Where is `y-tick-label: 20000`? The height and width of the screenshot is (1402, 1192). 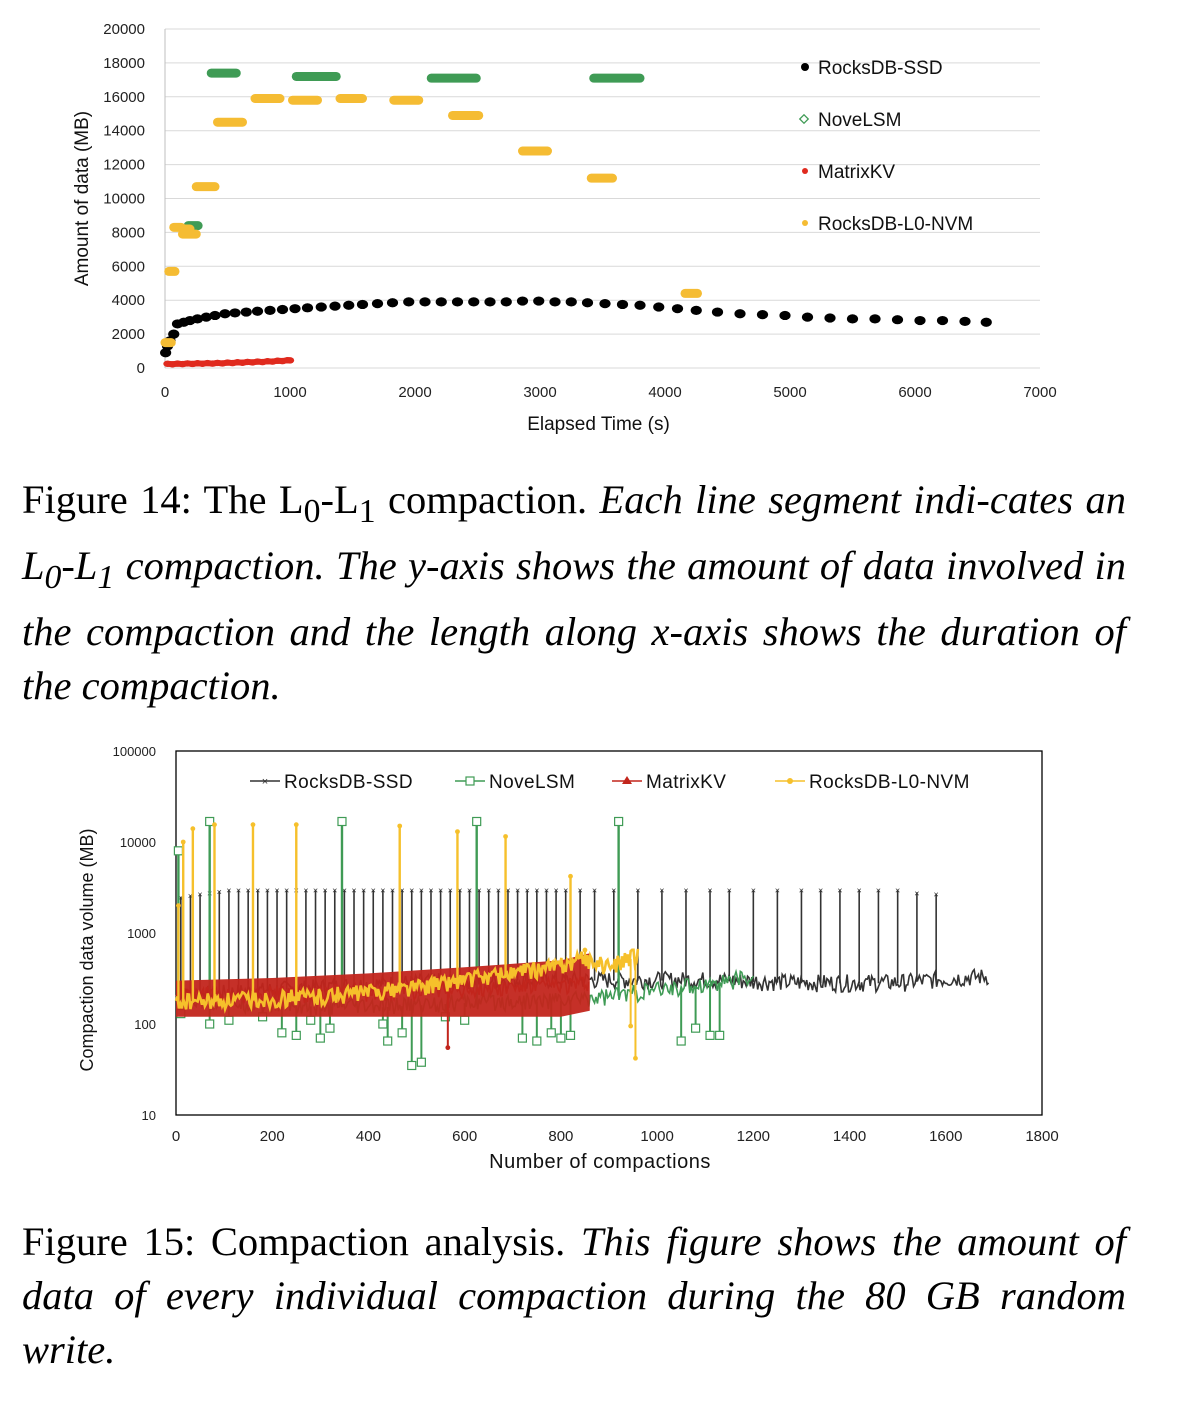 y-tick-label: 20000 is located at coordinates (124, 29).